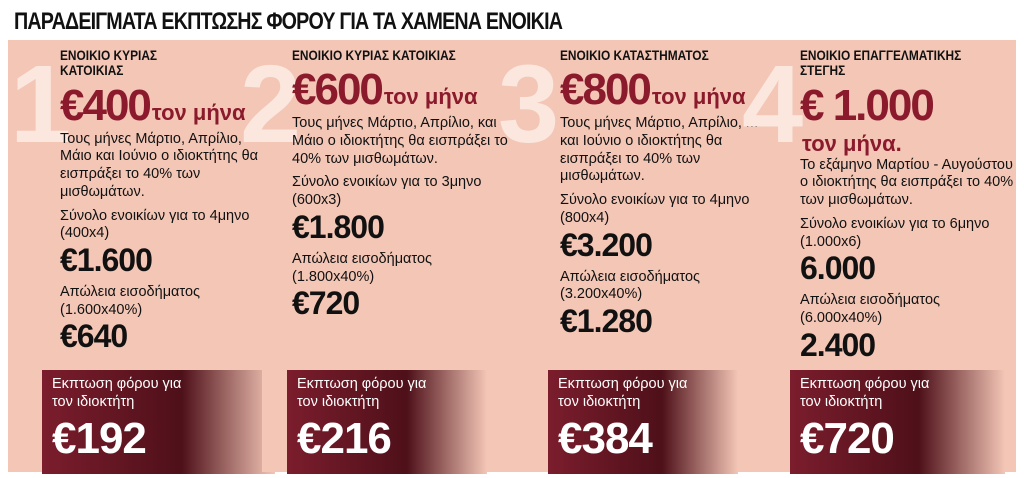  What do you see at coordinates (605, 439) in the screenshot?
I see `discount: €384` at bounding box center [605, 439].